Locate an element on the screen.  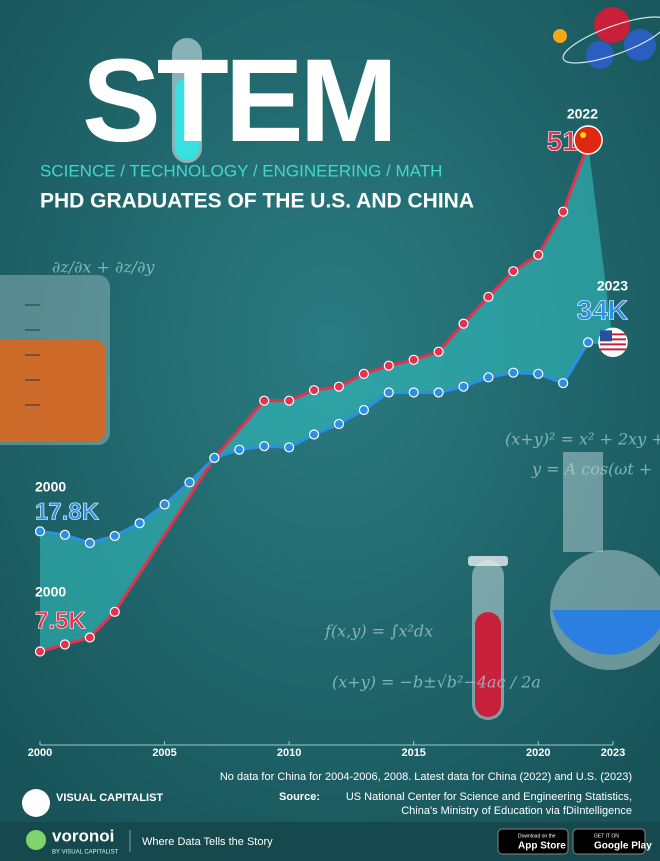
app-logo is located at coordinates (36, 840).